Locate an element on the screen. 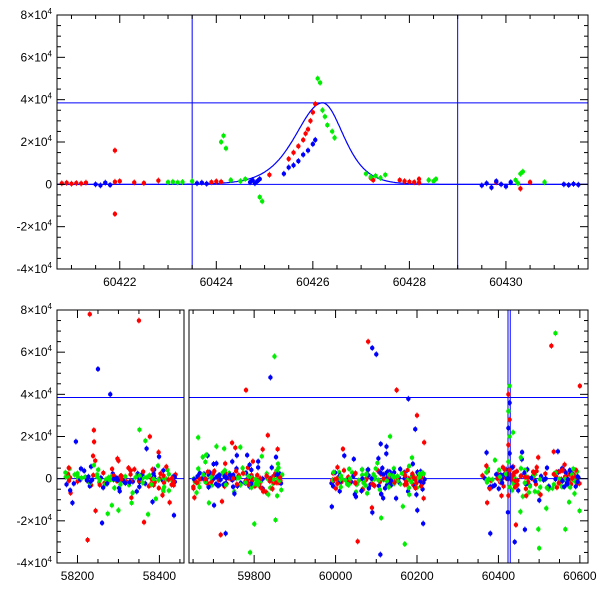  model-curve is located at coordinates (322, 143).